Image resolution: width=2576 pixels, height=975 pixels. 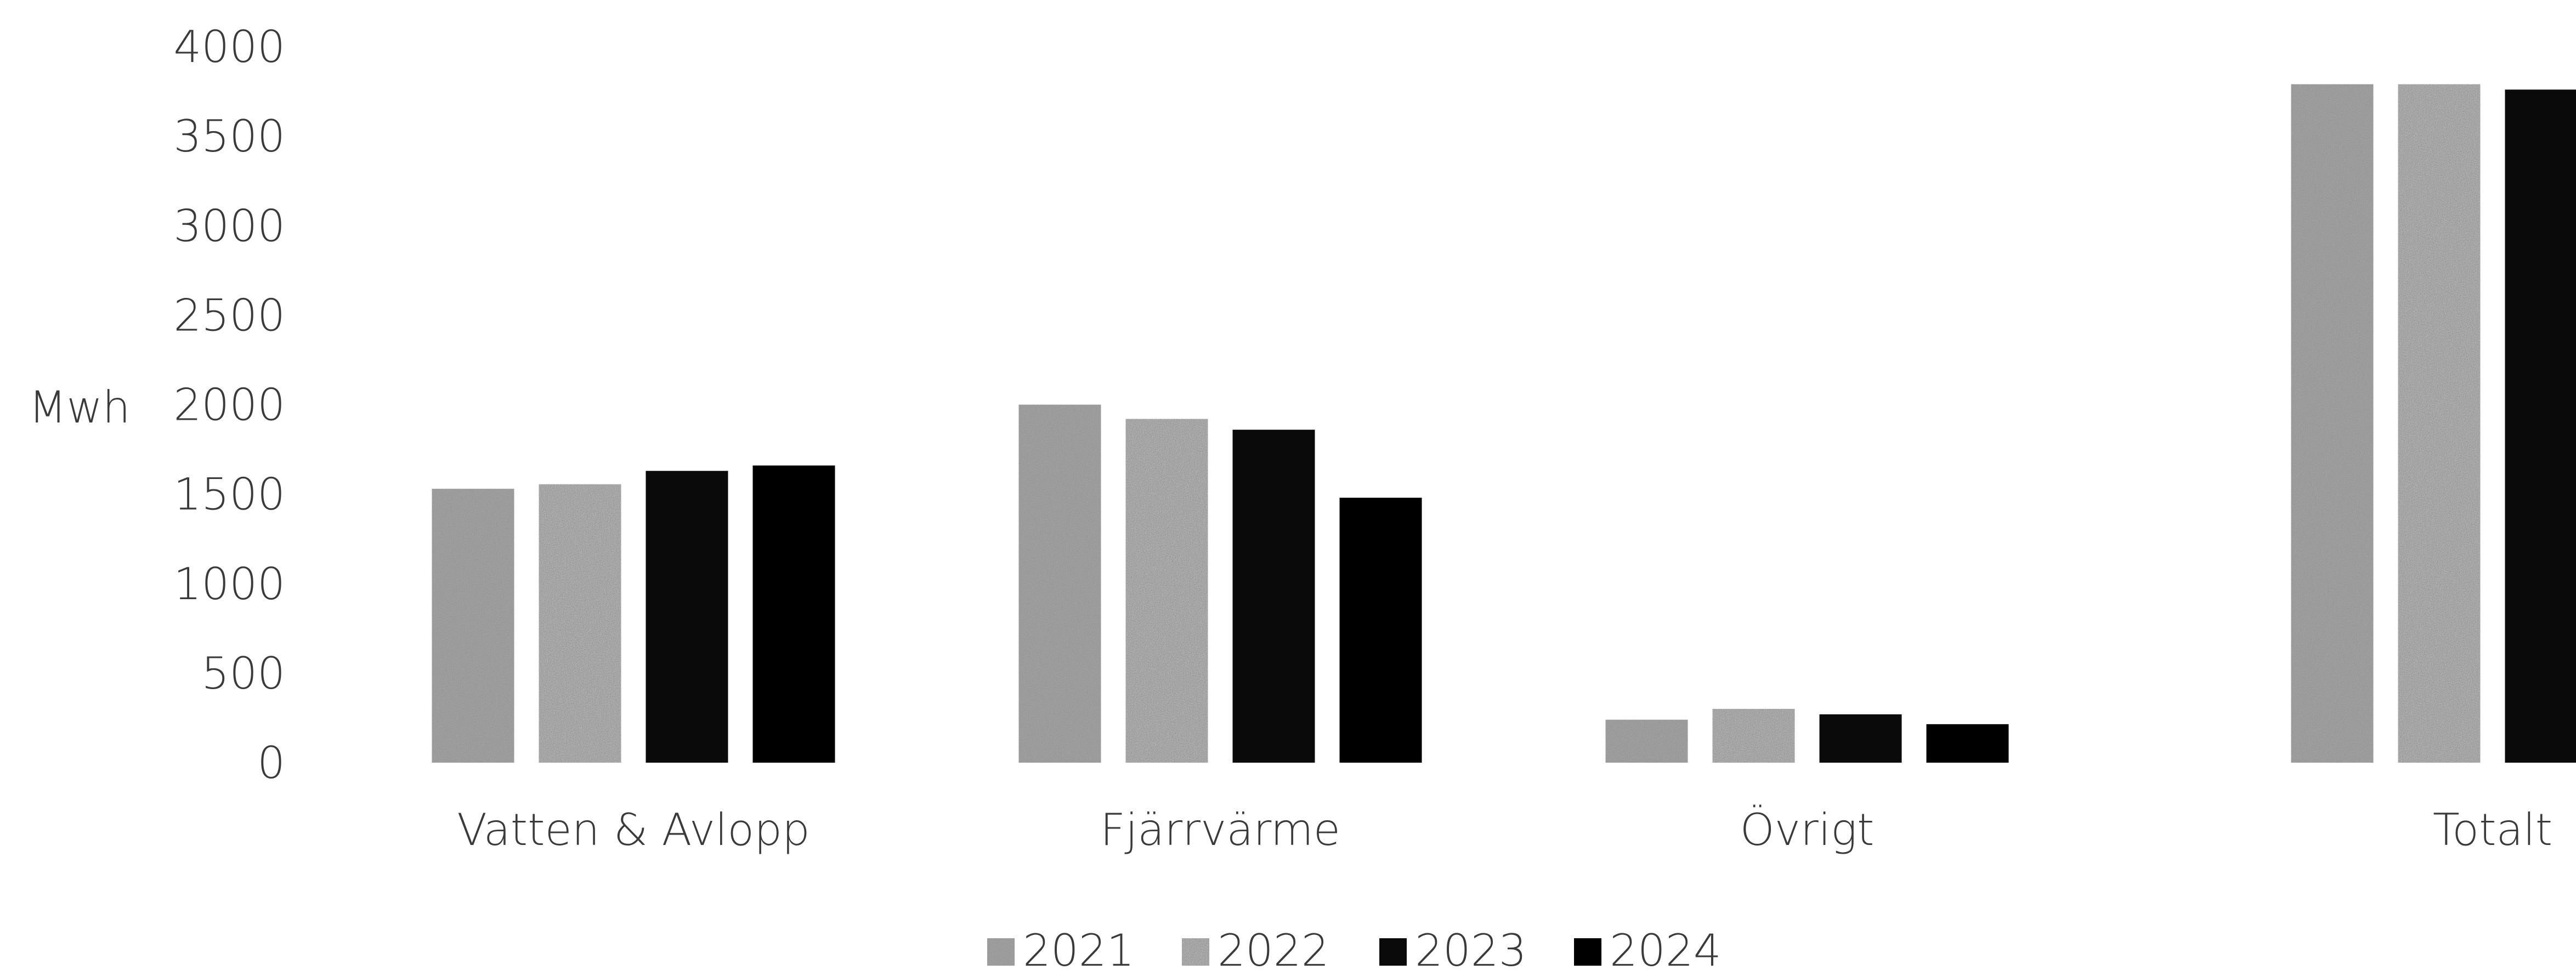 I want to click on y-tick-label: 4000, so click(x=229, y=47).